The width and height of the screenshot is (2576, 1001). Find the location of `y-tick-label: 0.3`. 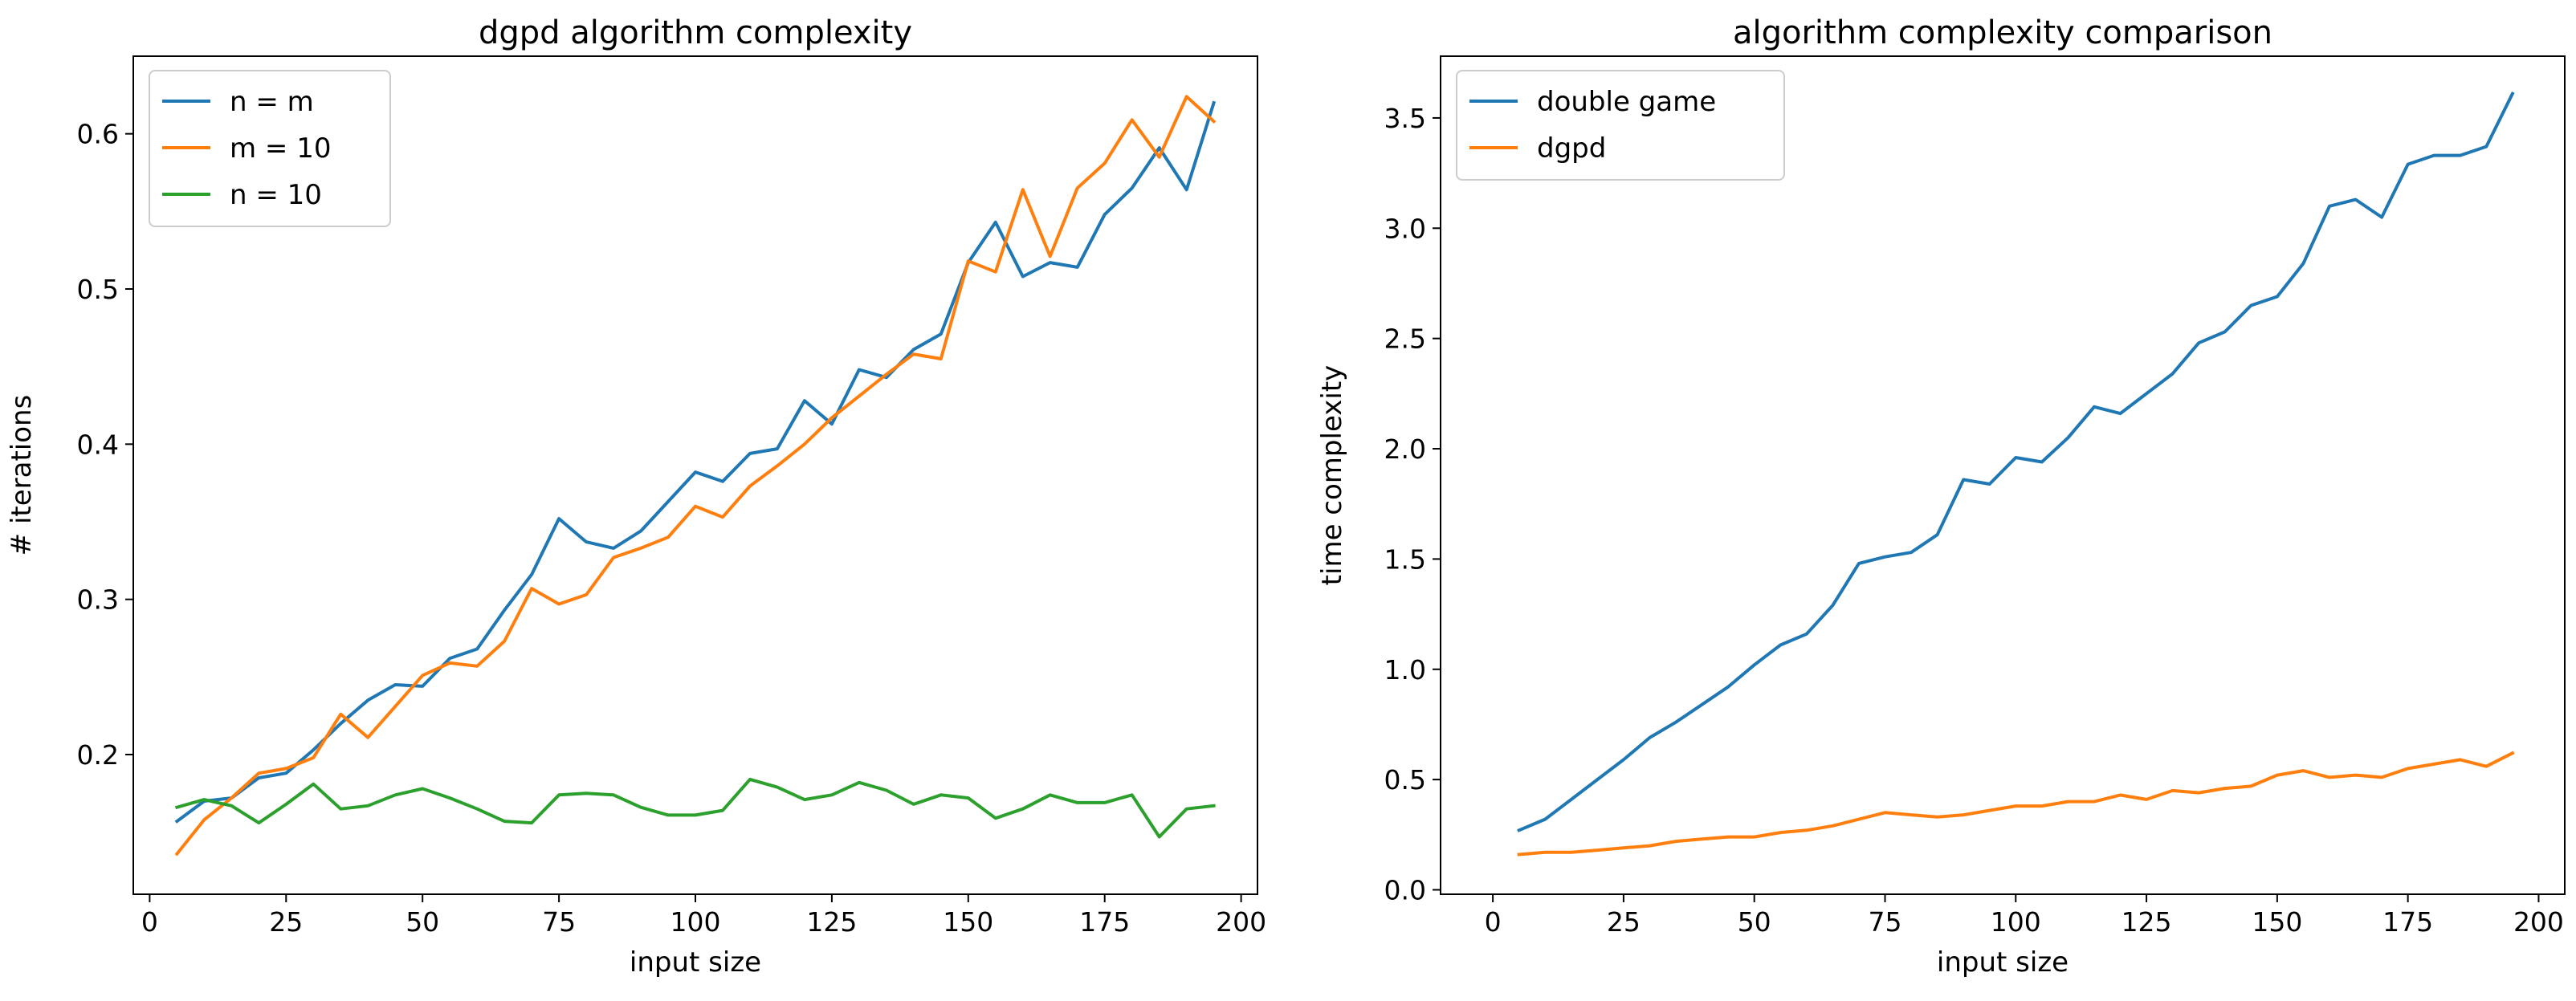

y-tick-label: 0.3 is located at coordinates (98, 600).